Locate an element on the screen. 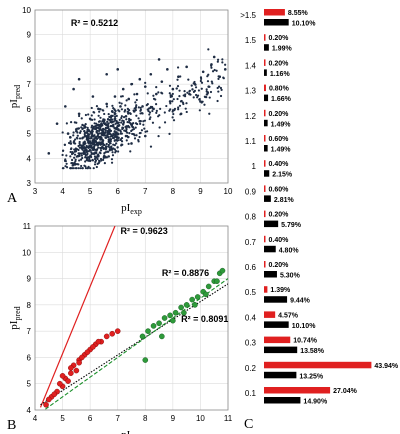  bar-black is located at coordinates (266, 123).